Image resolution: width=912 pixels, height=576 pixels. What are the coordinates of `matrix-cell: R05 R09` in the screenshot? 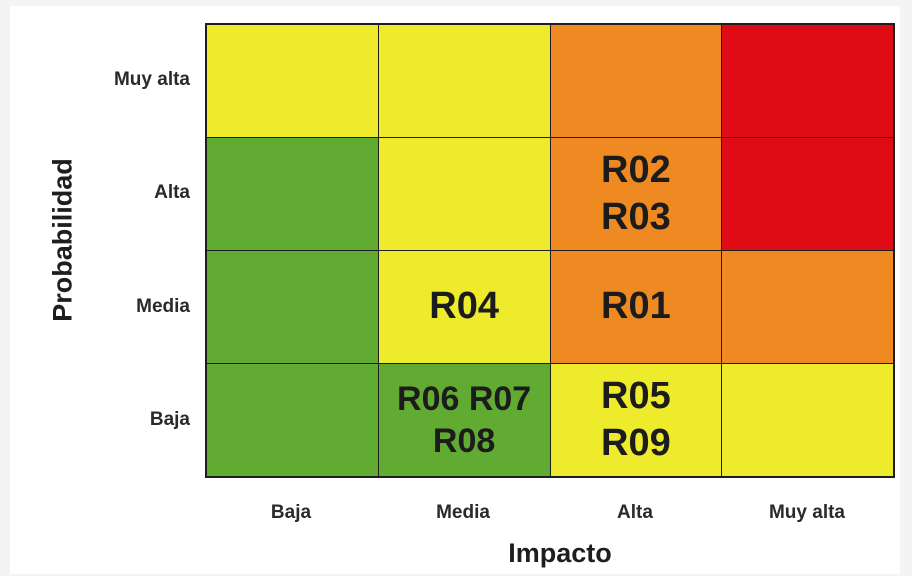 It's located at (636, 420).